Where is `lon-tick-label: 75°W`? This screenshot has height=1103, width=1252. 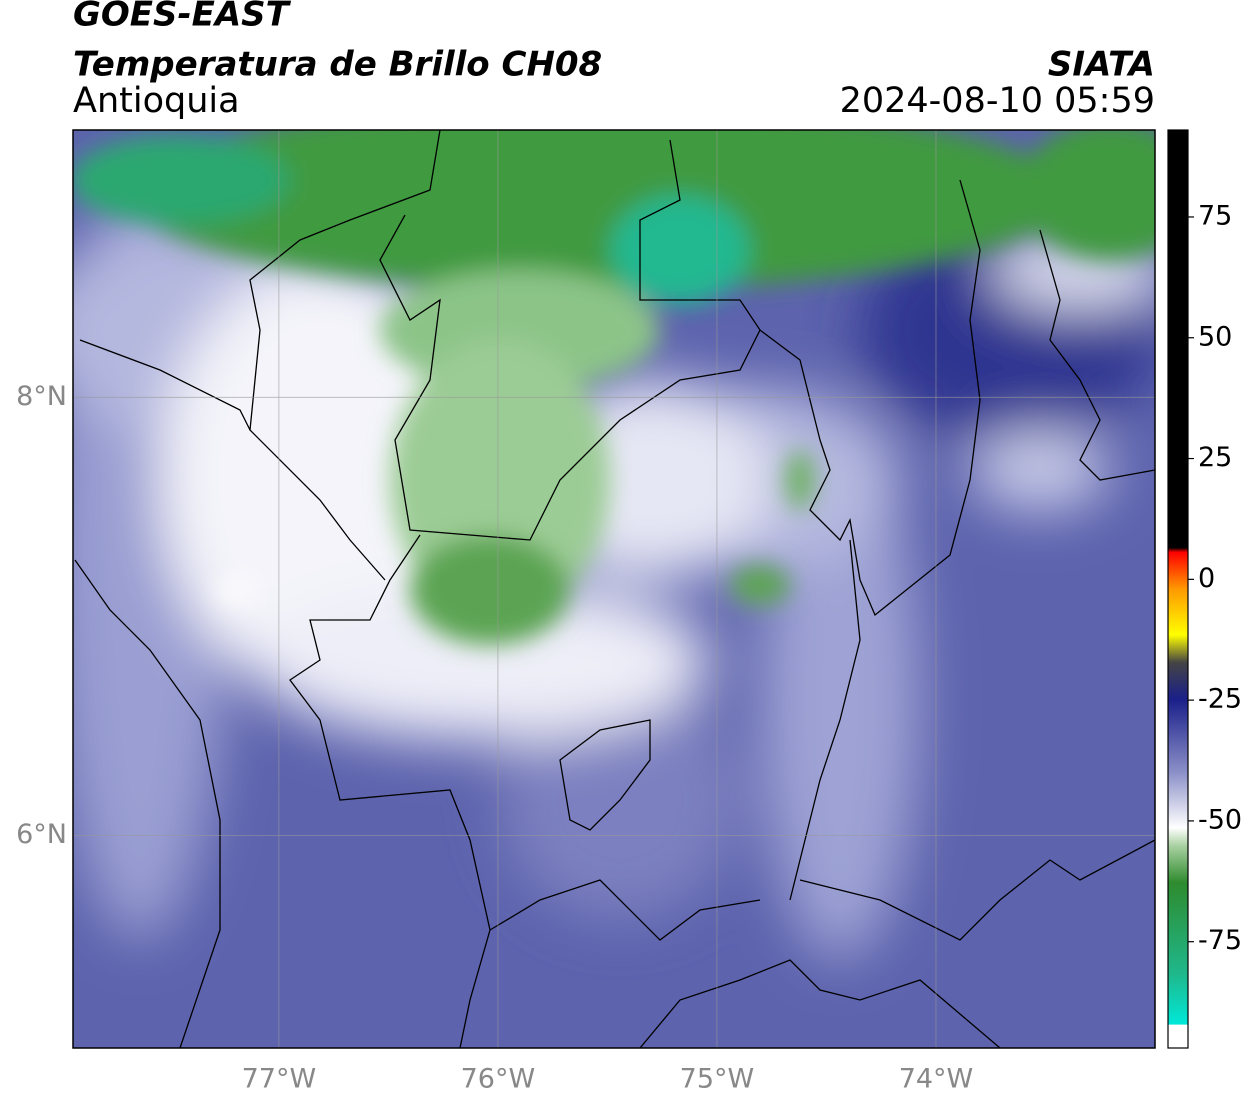
lon-tick-label: 75°W is located at coordinates (717, 1079).